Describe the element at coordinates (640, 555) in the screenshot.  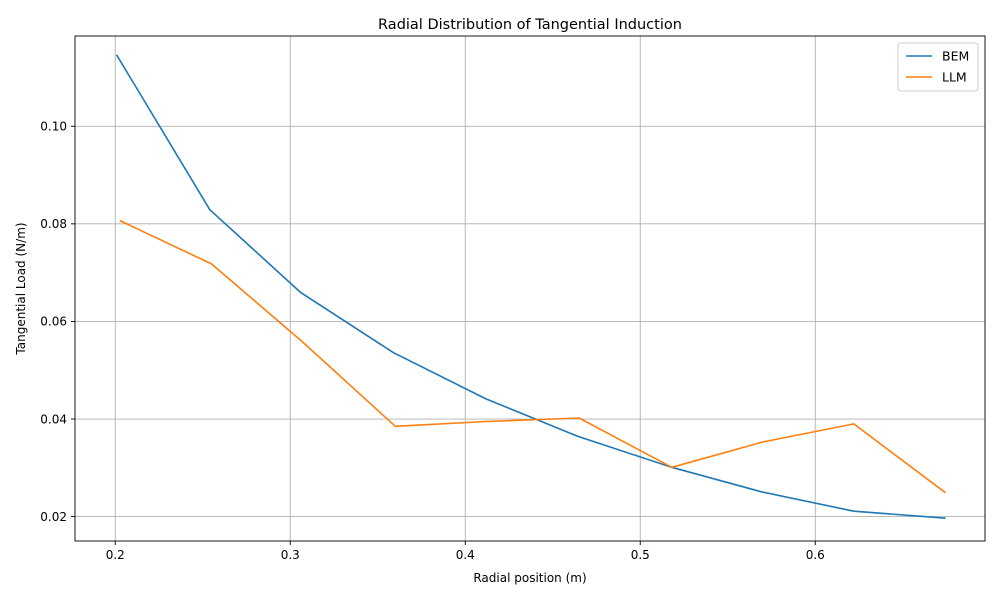
I see `x-tick-label: 0.5` at that location.